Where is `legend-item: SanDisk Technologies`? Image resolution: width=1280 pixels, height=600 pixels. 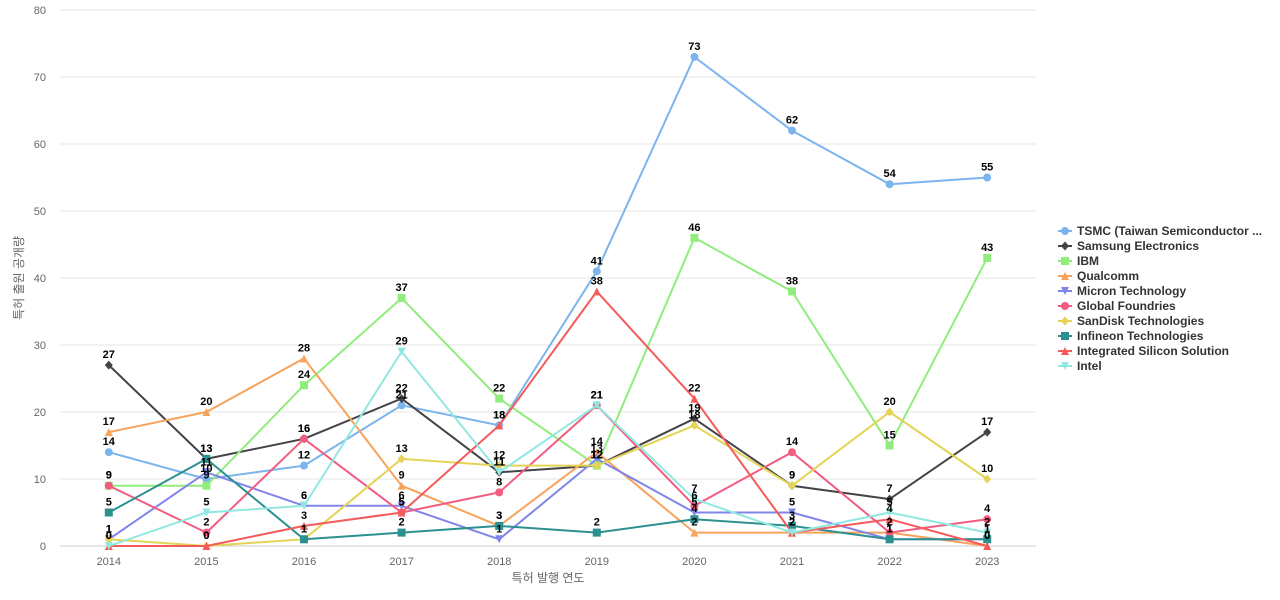
legend-item: SanDisk Technologies is located at coordinates (1131, 321).